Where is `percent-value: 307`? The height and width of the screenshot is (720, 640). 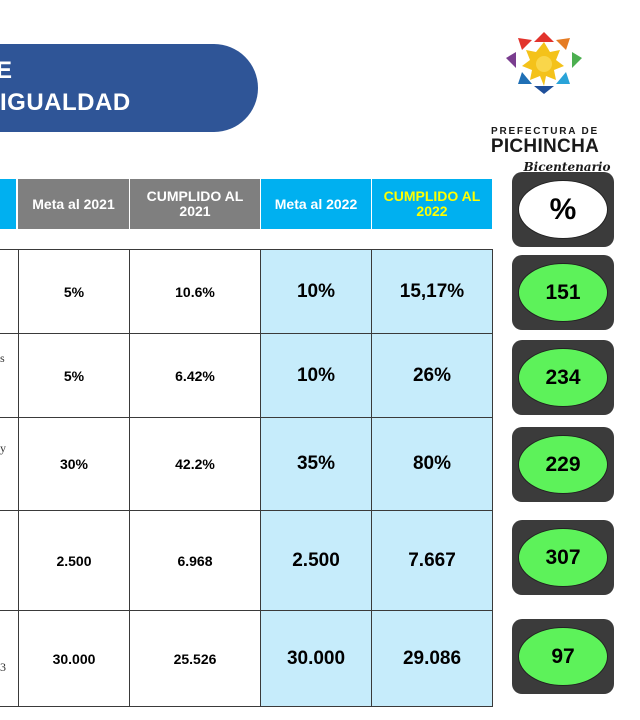 percent-value: 307 is located at coordinates (563, 557).